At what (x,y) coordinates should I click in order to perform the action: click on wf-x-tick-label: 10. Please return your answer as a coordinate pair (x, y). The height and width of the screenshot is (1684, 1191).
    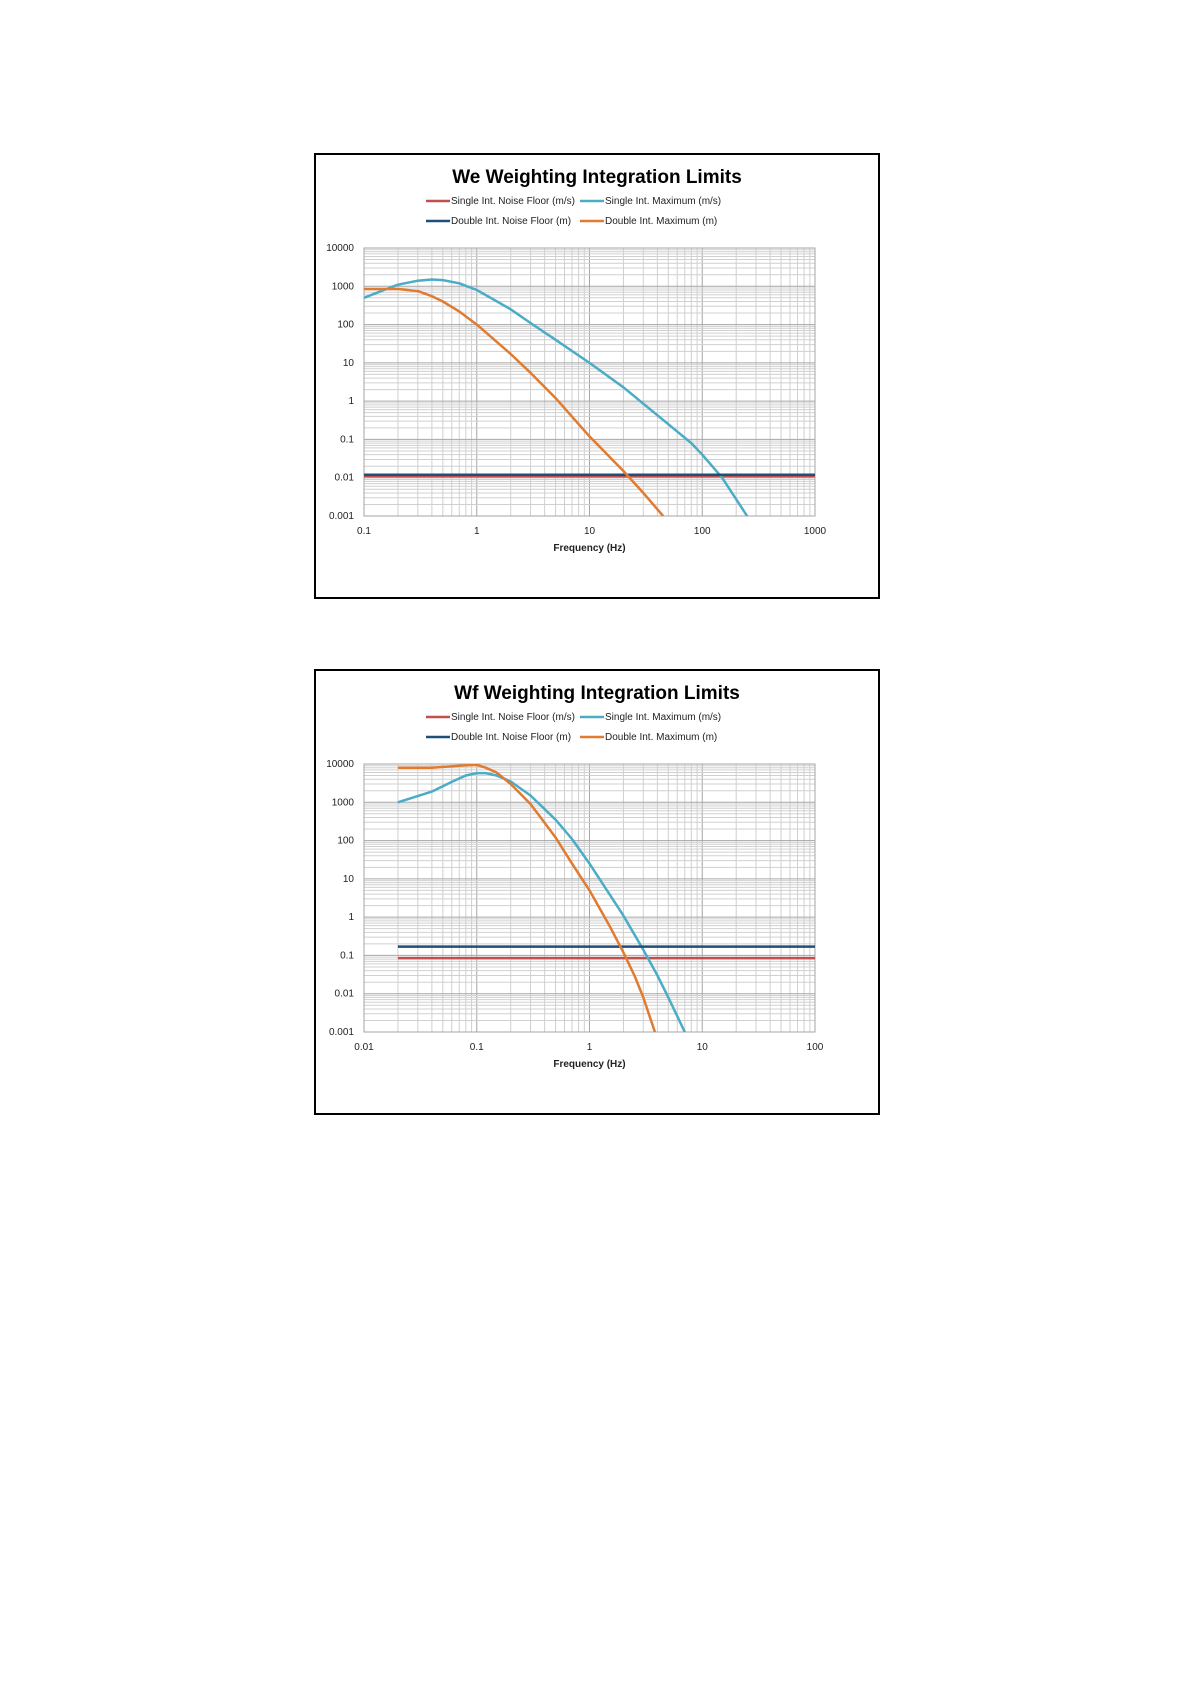
    Looking at the image, I should click on (703, 1047).